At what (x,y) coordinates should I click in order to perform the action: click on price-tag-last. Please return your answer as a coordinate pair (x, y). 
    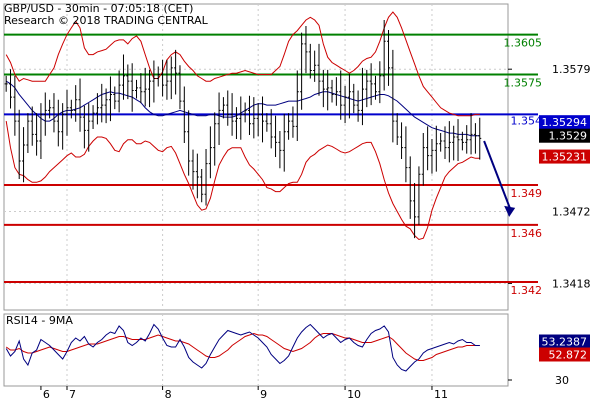
    Looking at the image, I should click on (564, 135).